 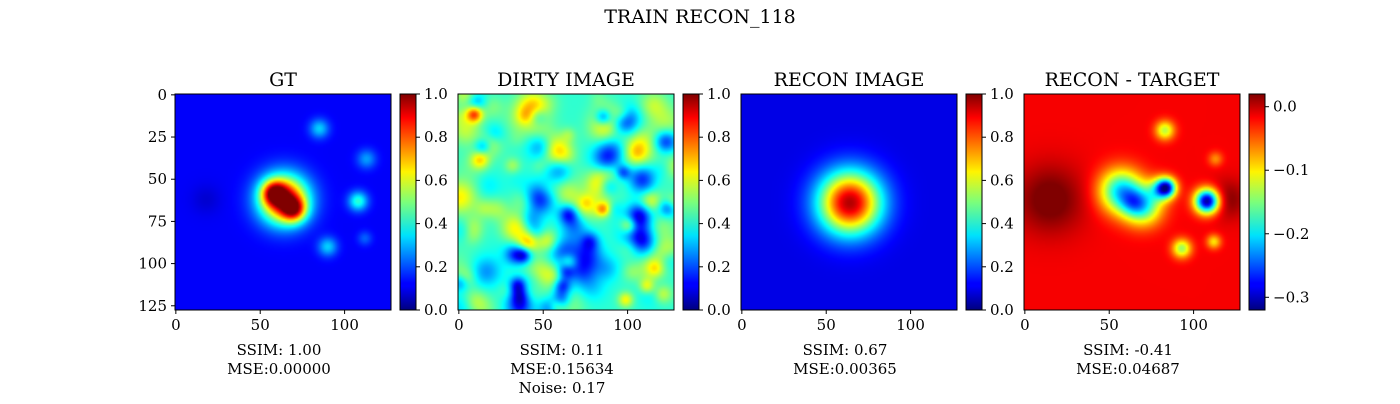 What do you see at coordinates (279, 350) in the screenshot?
I see `metric-caption-line: SSIM: 1.00` at bounding box center [279, 350].